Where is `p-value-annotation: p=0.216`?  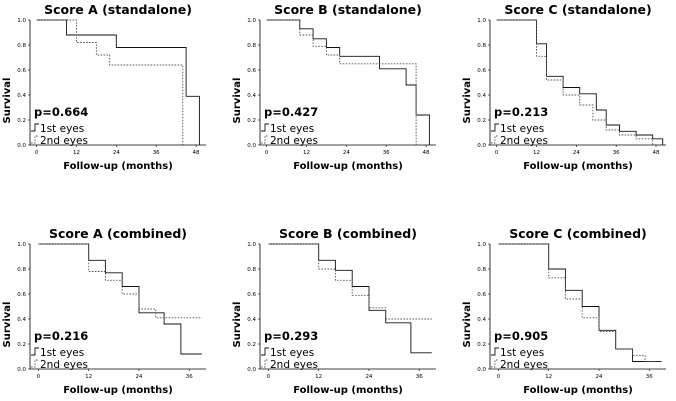
p-value-annotation: p=0.216 is located at coordinates (61, 336).